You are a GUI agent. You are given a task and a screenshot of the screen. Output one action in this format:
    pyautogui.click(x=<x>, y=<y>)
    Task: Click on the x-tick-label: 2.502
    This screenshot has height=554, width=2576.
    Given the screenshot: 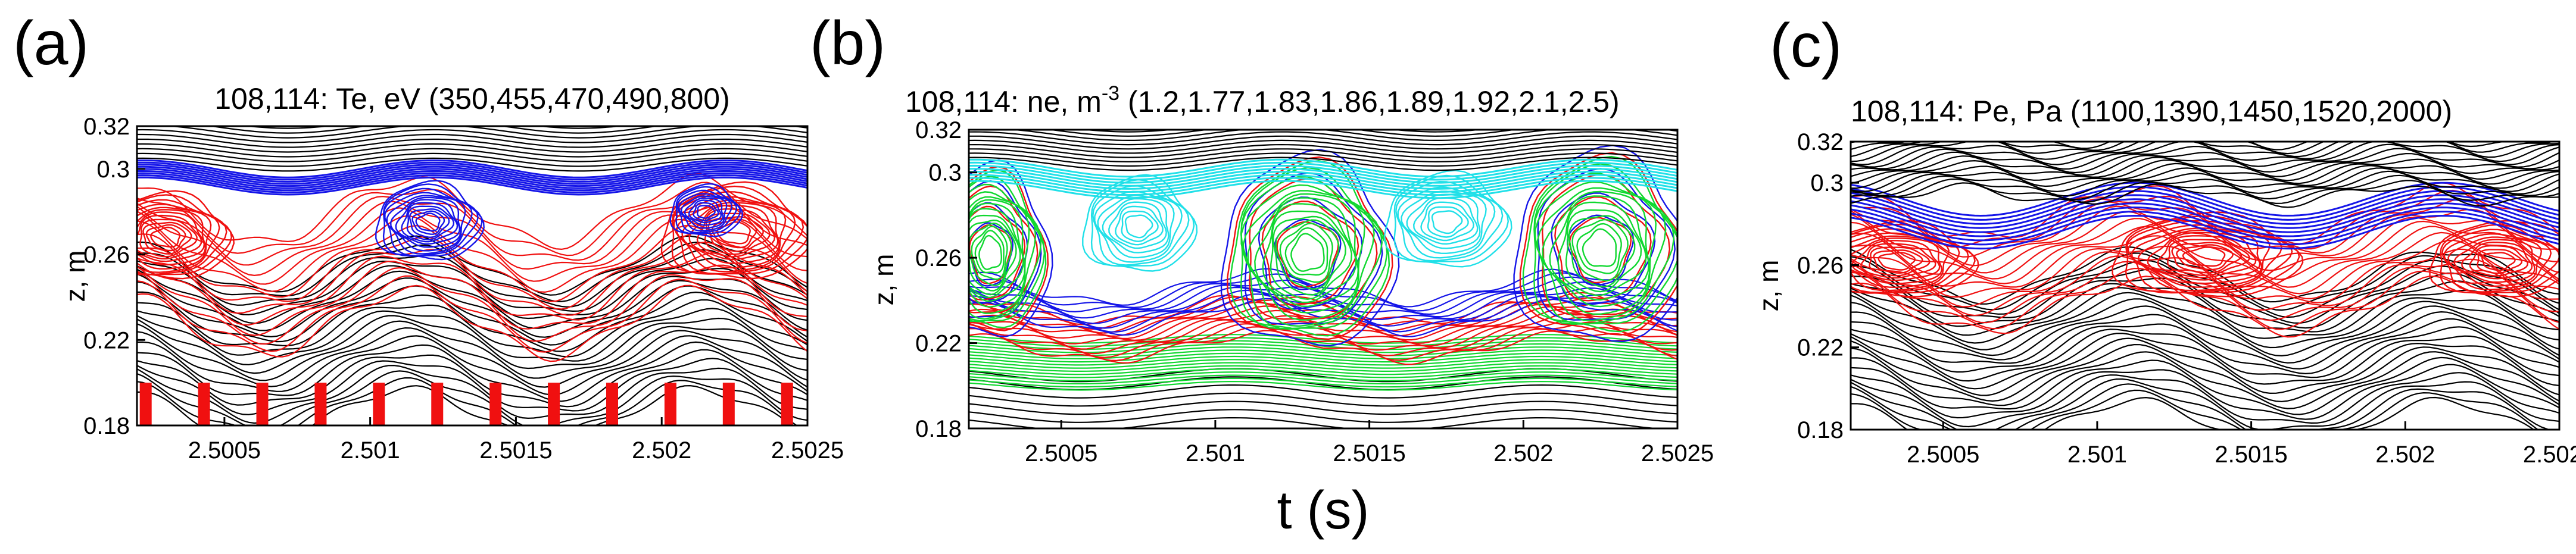 What is the action you would take?
    pyautogui.click(x=2405, y=455)
    